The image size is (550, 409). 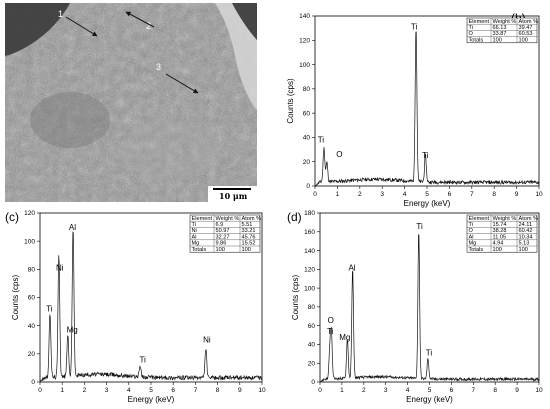 I want to click on peak-label: Ni, so click(x=60, y=268).